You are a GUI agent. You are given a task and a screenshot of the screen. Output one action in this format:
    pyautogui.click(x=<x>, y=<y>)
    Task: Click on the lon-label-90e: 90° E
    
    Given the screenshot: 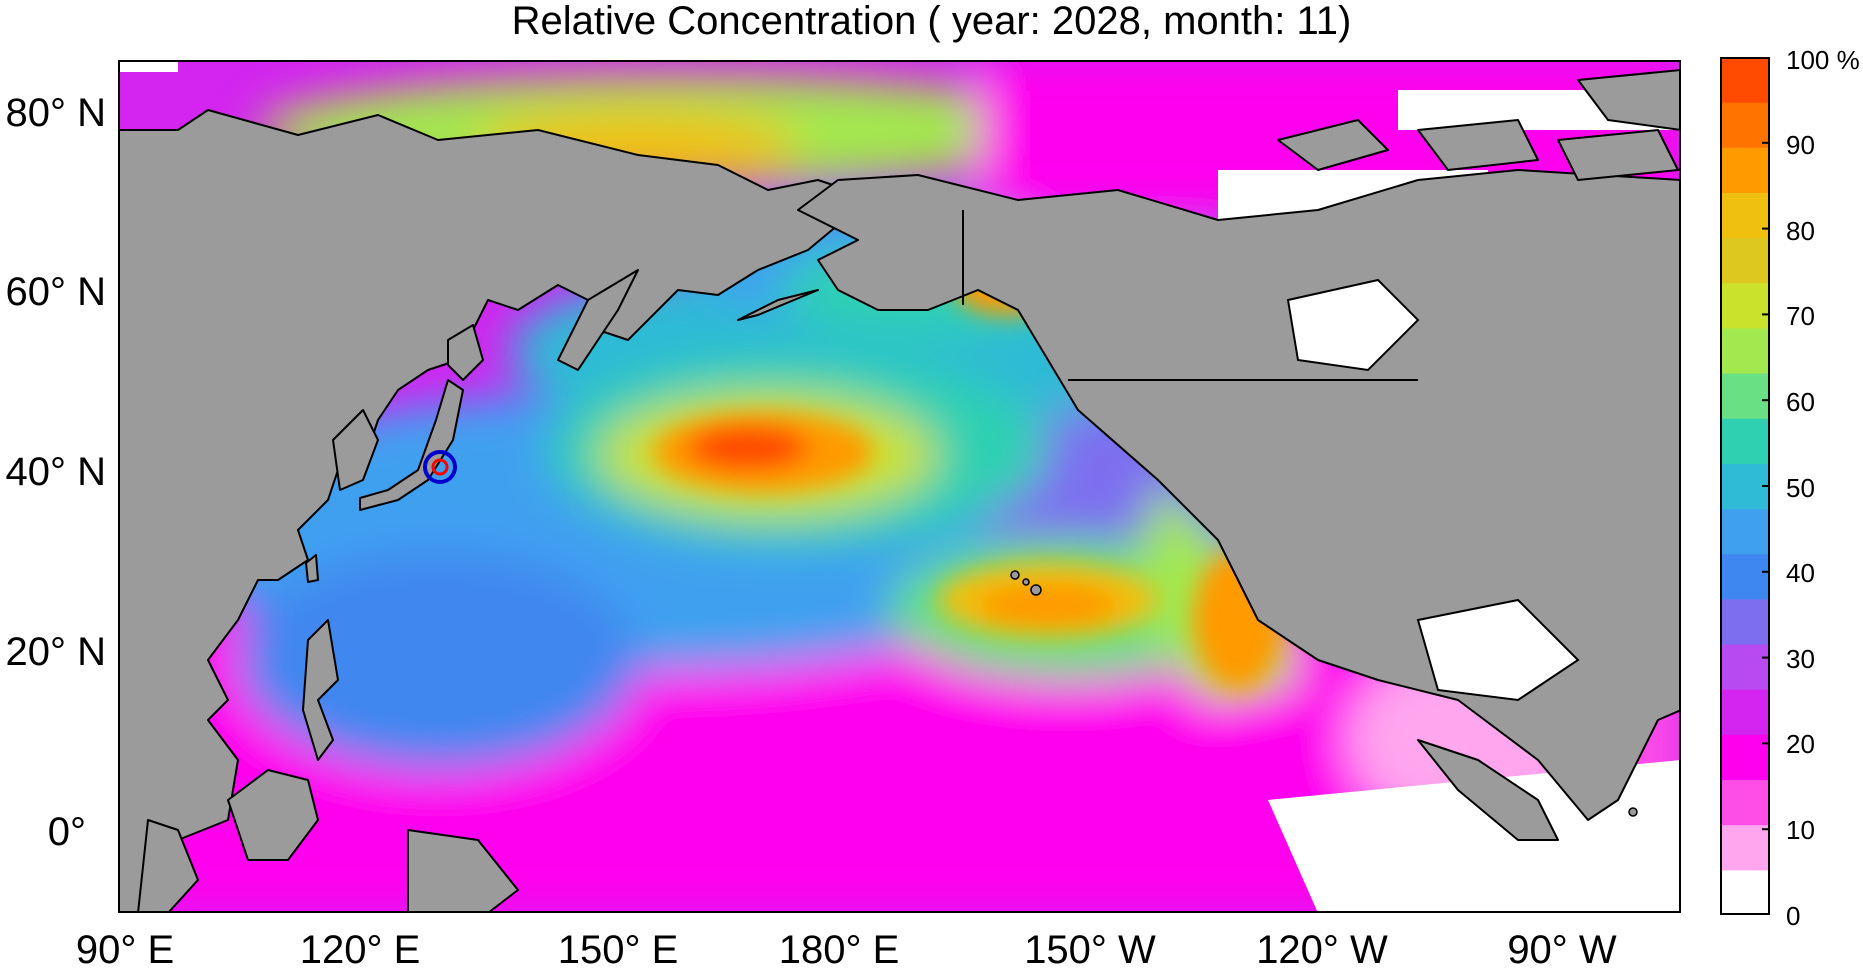 What is the action you would take?
    pyautogui.click(x=125, y=950)
    